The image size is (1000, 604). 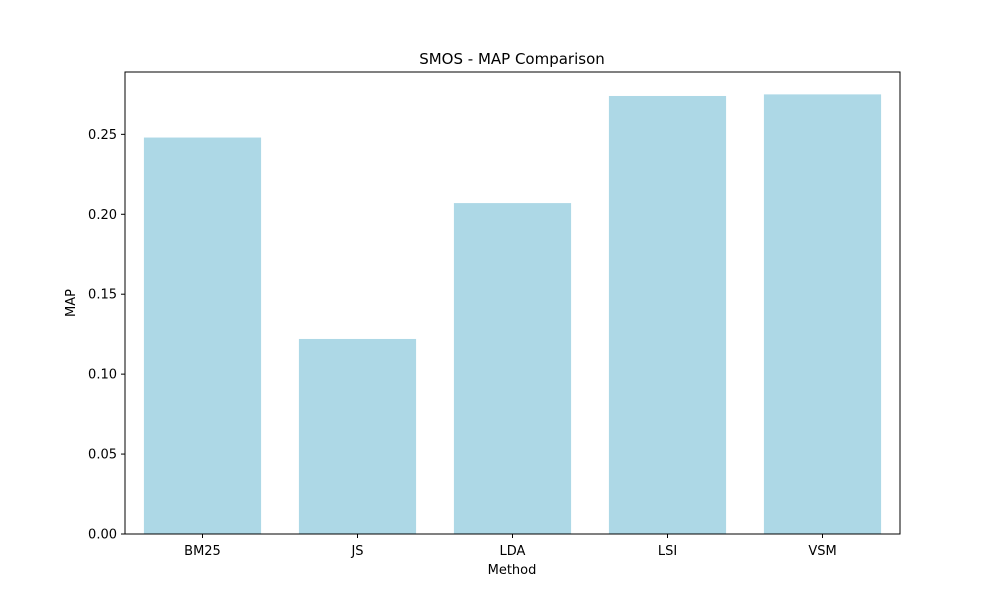 I want to click on y-axis: 0.00 0.05 0.10 0.15 0.20 0.25, so click(x=106, y=335).